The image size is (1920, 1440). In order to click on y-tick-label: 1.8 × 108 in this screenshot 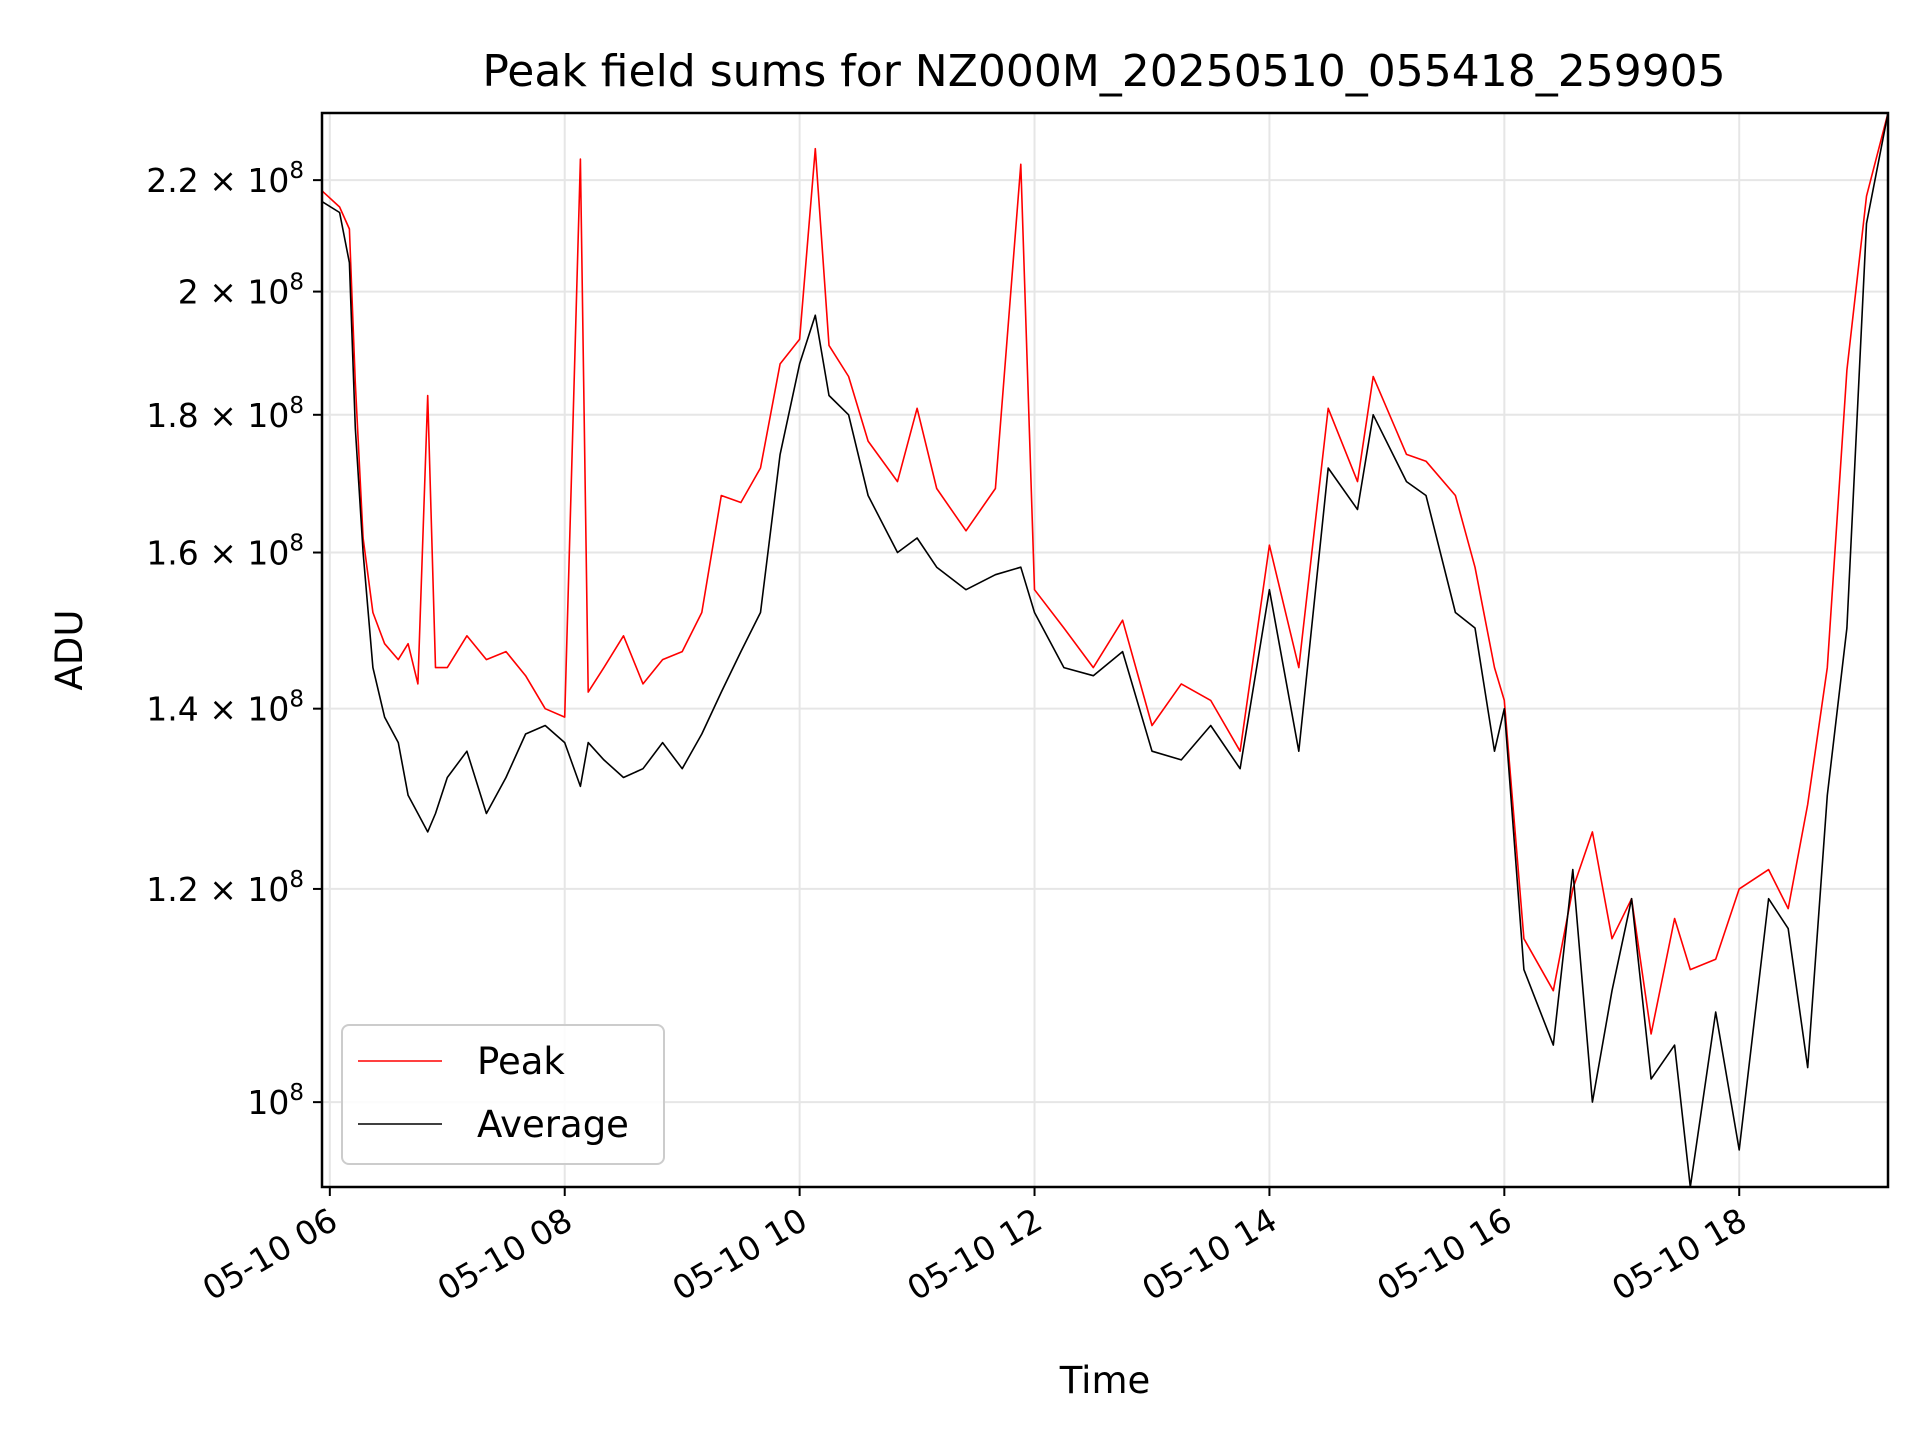, I will do `click(225, 414)`.